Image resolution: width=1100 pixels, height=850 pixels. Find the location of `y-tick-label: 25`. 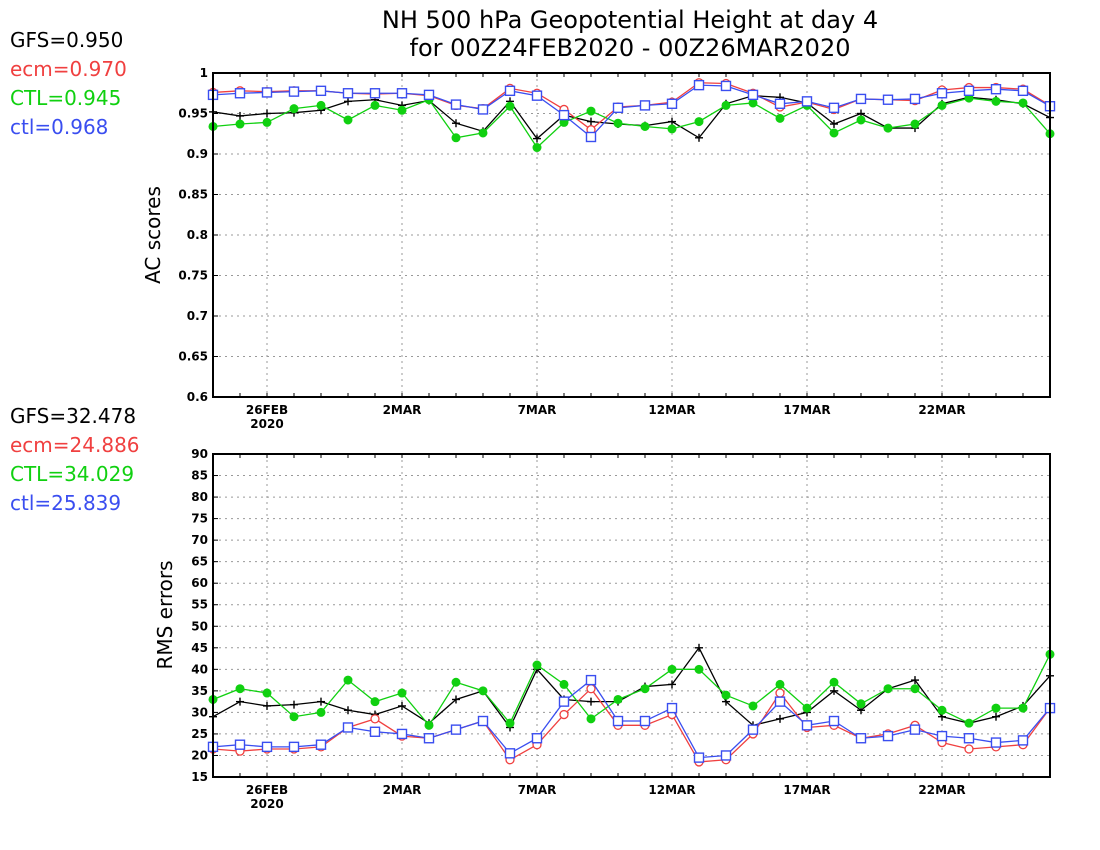

y-tick-label: 25 is located at coordinates (199, 734).